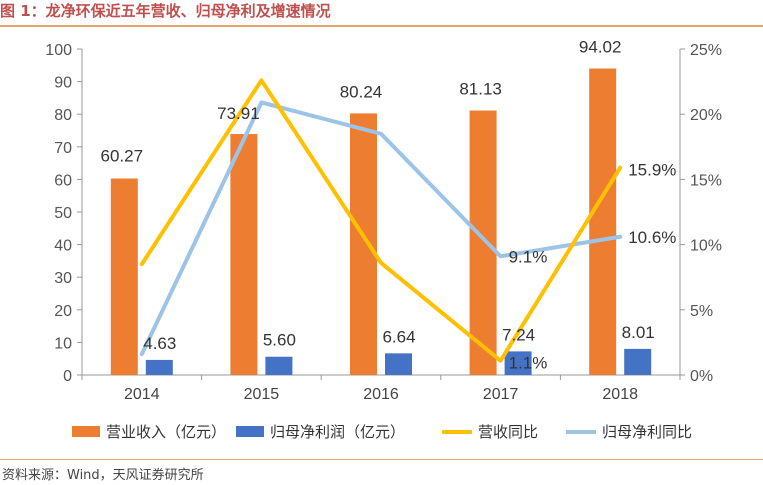 The height and width of the screenshot is (485, 763). I want to click on left-tick-label: 70, so click(63, 148).